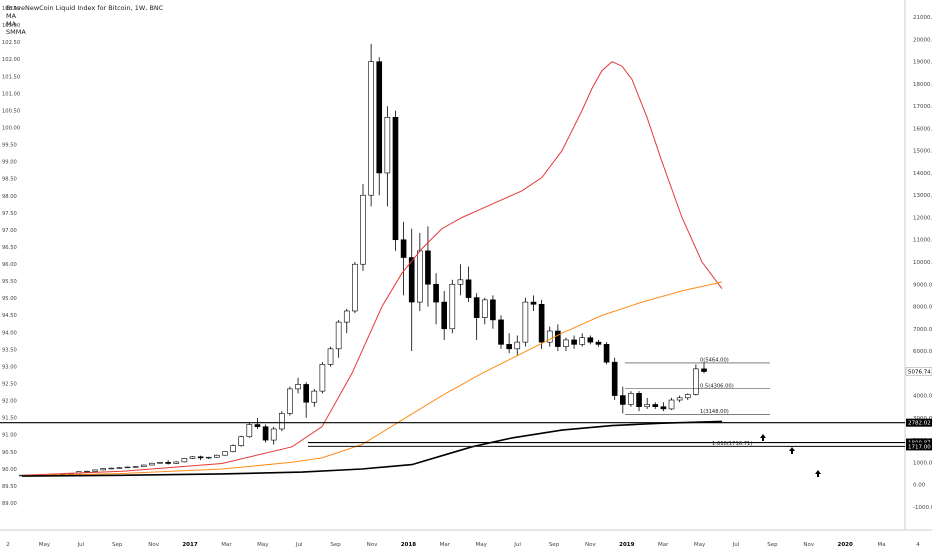 The width and height of the screenshot is (932, 554). I want to click on right-axis-tick: 18000.00, so click(922, 85).